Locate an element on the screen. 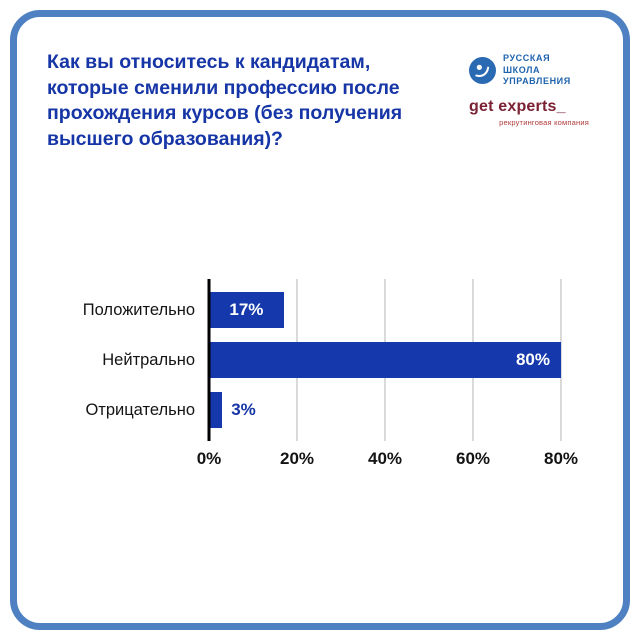  bar-value-label: 3% is located at coordinates (243, 409).